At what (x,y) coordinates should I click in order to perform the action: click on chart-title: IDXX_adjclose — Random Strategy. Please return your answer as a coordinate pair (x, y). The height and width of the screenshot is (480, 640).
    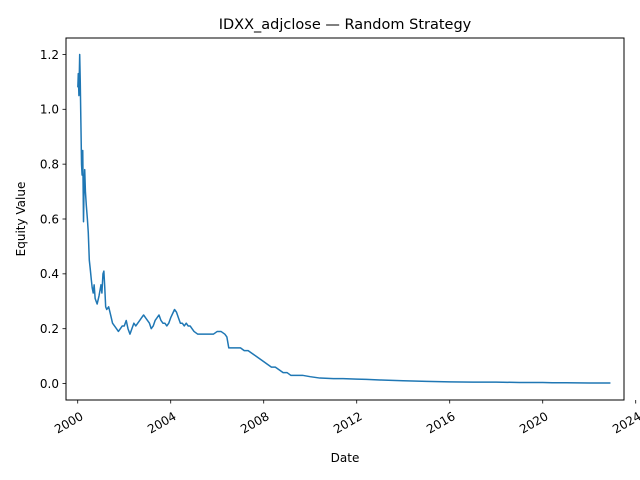
    Looking at the image, I should click on (345, 25).